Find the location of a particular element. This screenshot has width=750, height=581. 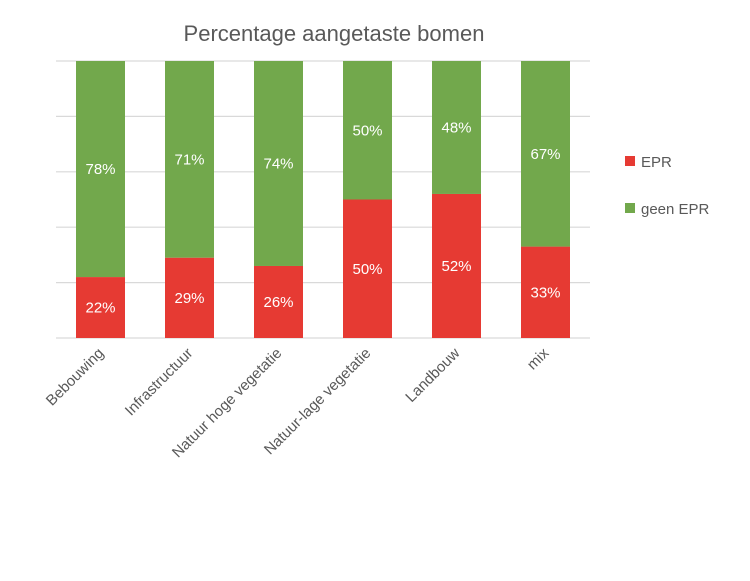

data-label: 52% is located at coordinates (456, 266).